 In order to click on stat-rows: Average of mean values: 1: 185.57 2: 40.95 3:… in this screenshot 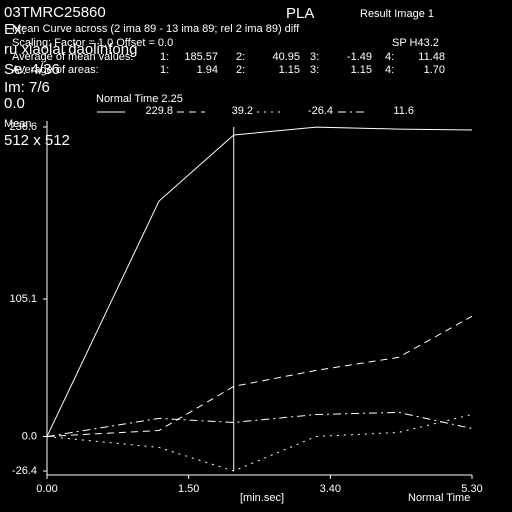, I will do `click(228, 63)`.